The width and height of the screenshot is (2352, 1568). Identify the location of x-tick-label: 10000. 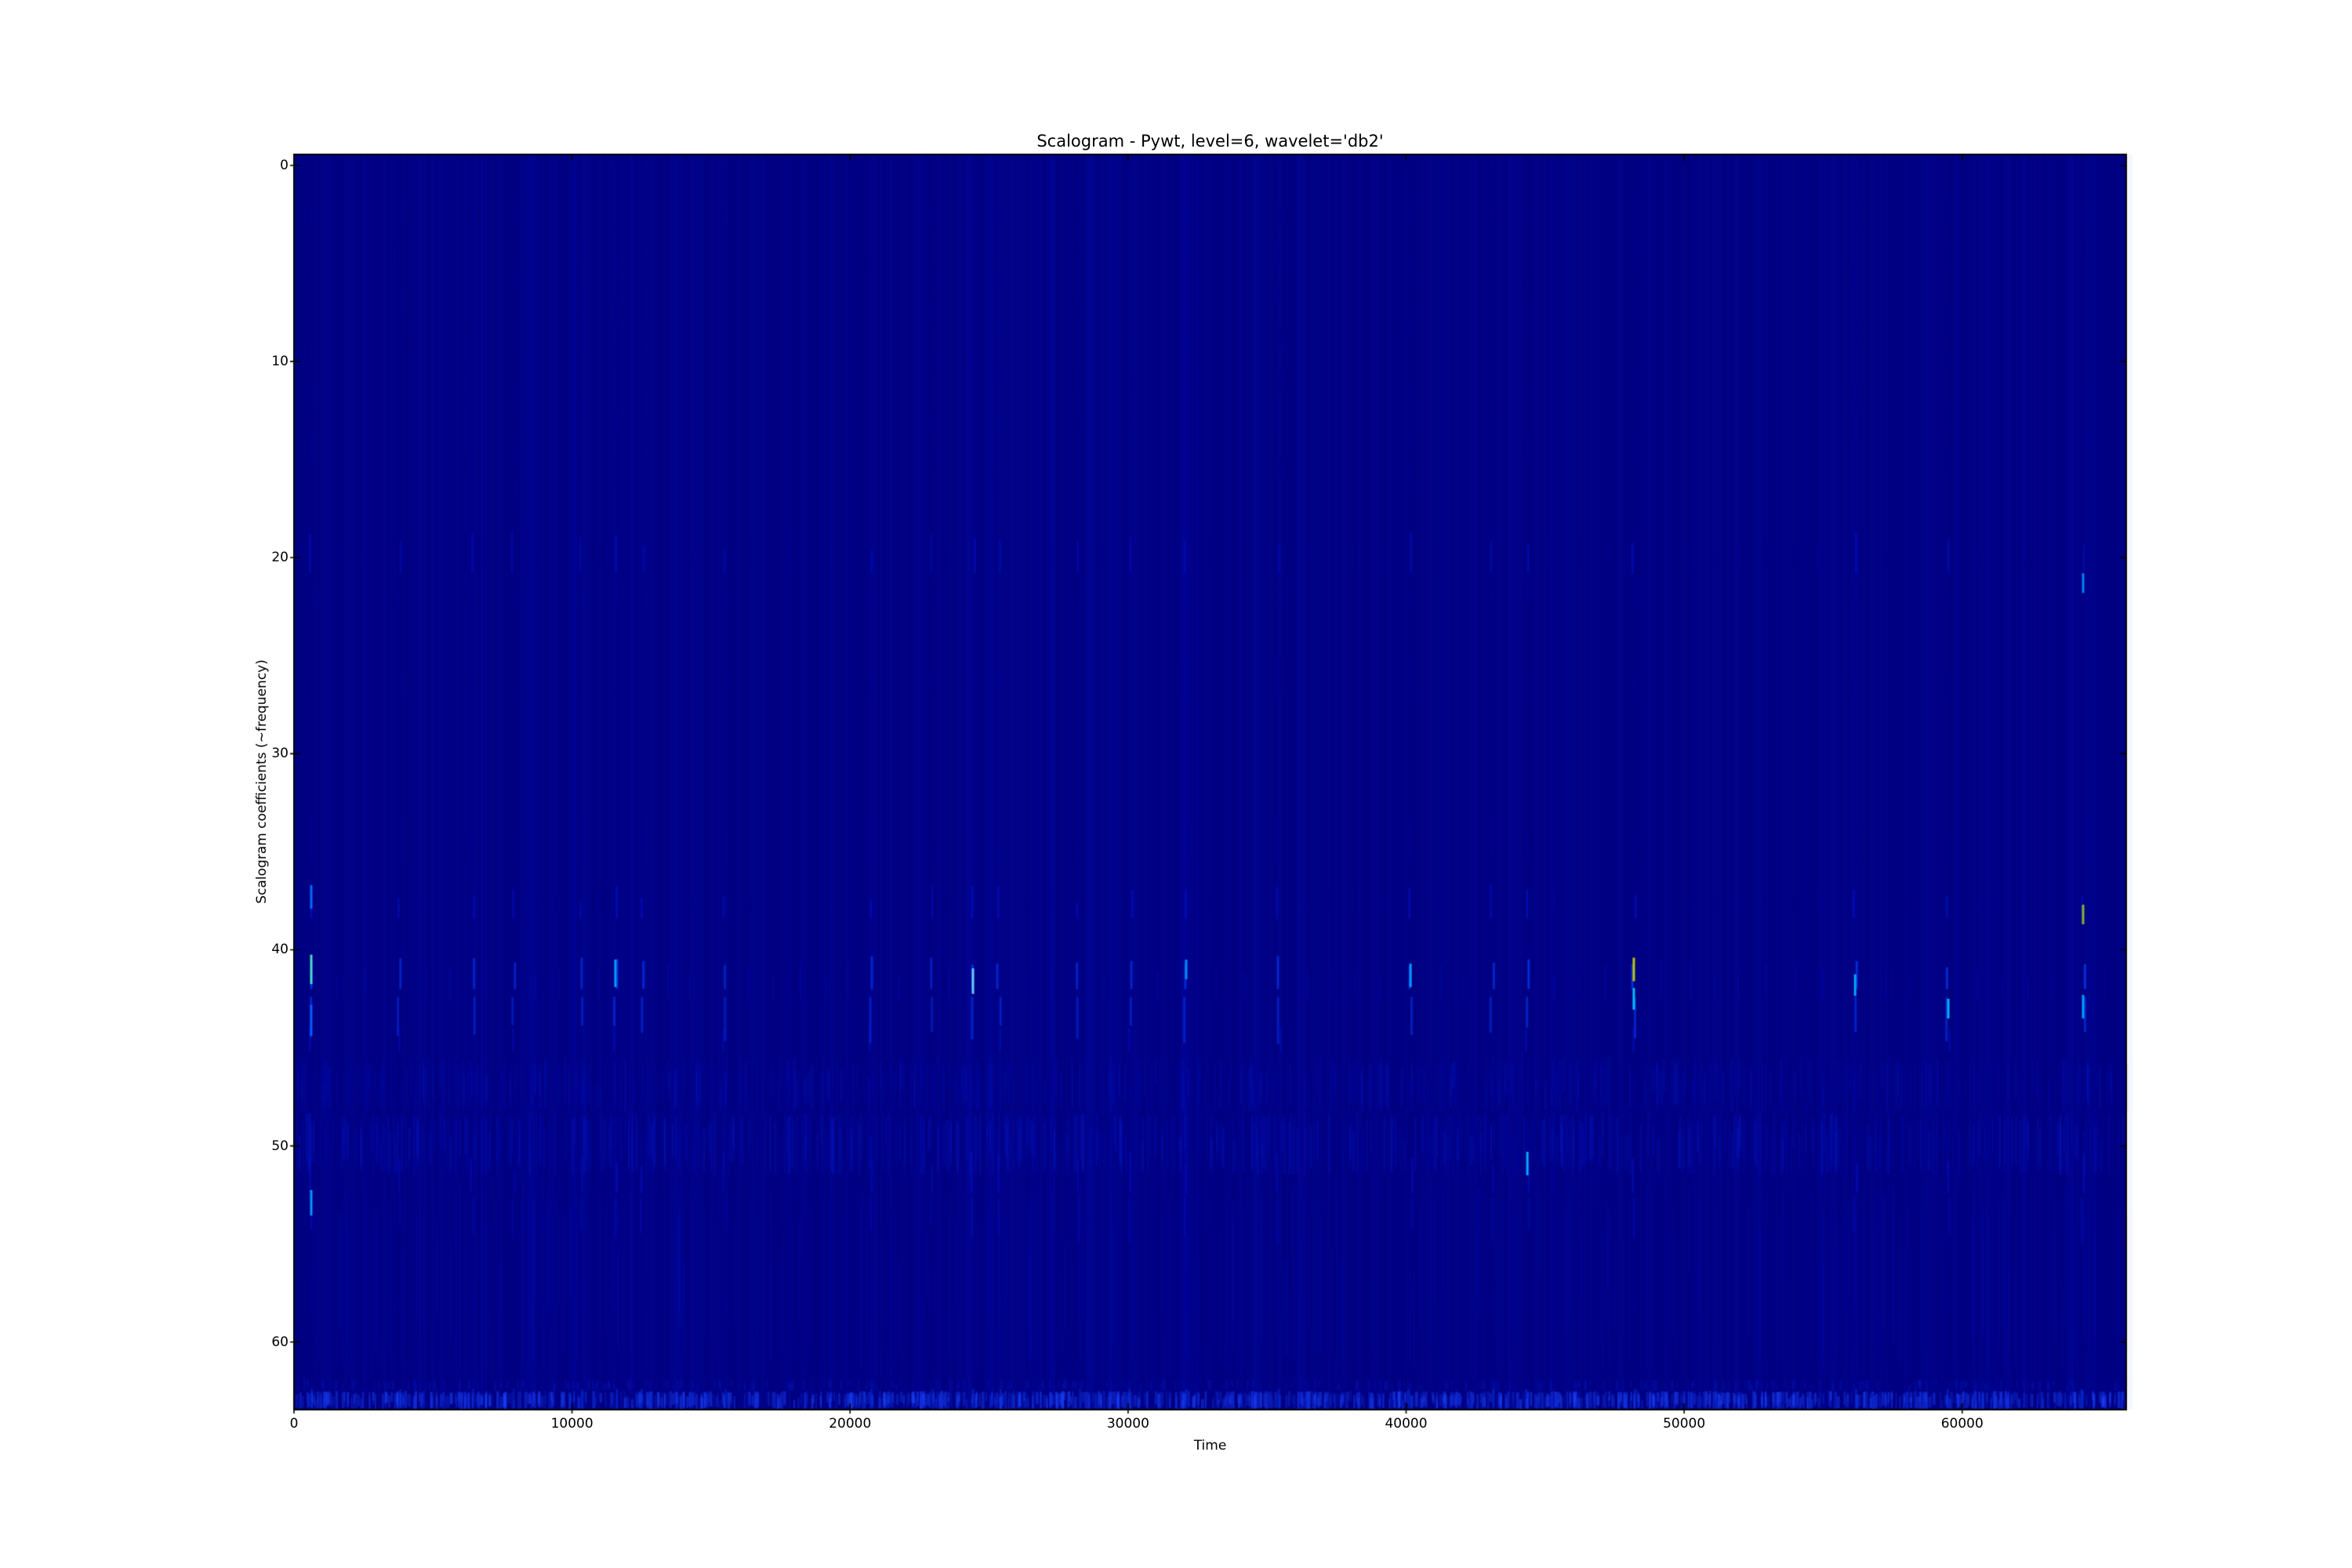
(571, 1424).